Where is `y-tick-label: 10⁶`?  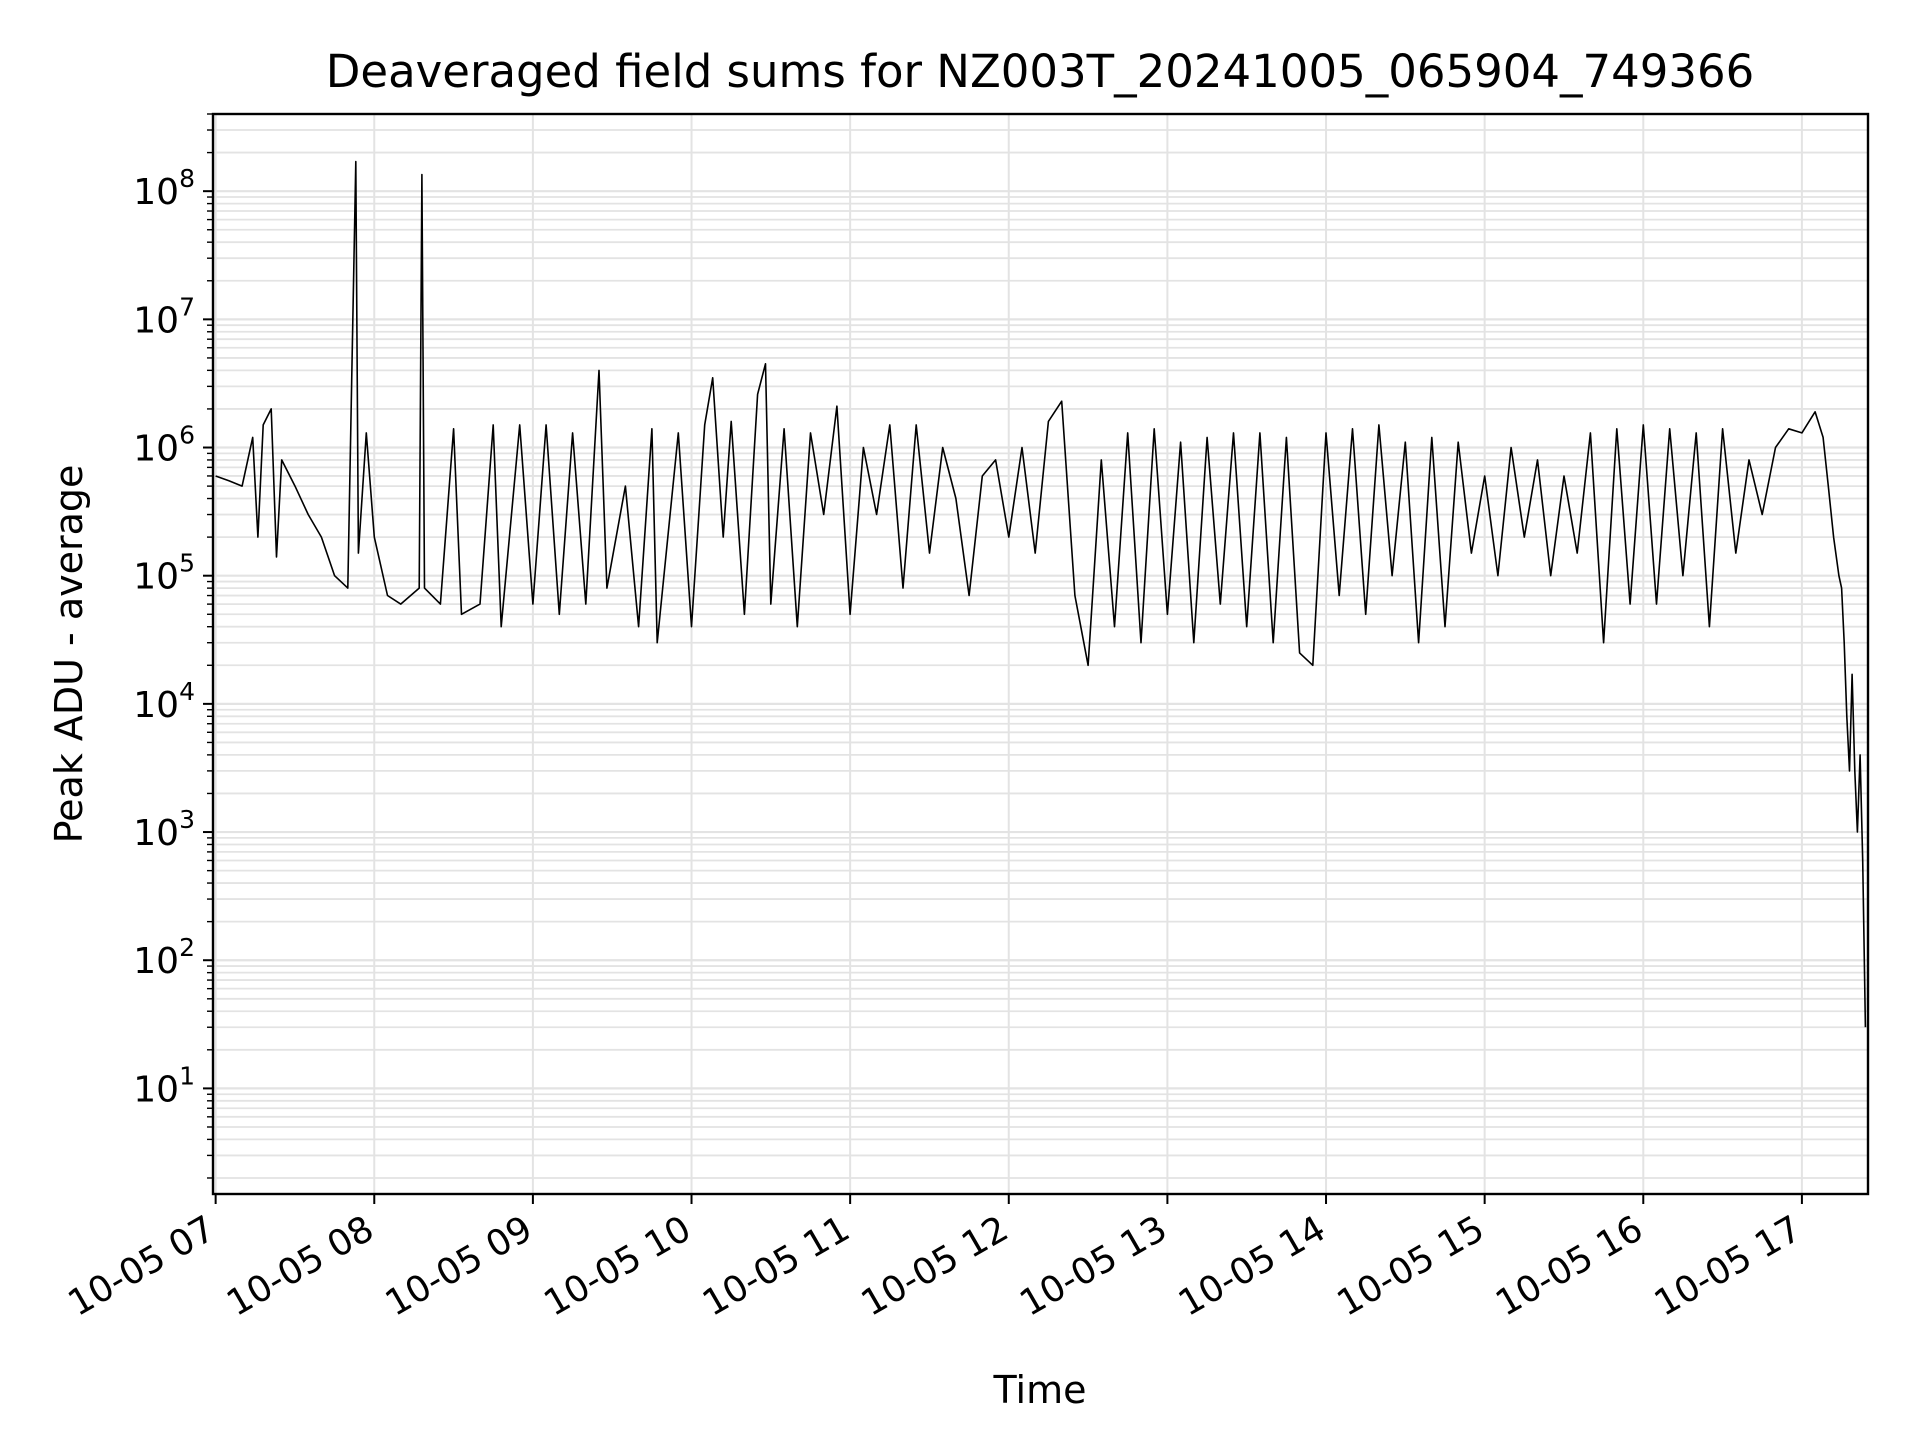
y-tick-label: 10⁶ is located at coordinates (164, 445).